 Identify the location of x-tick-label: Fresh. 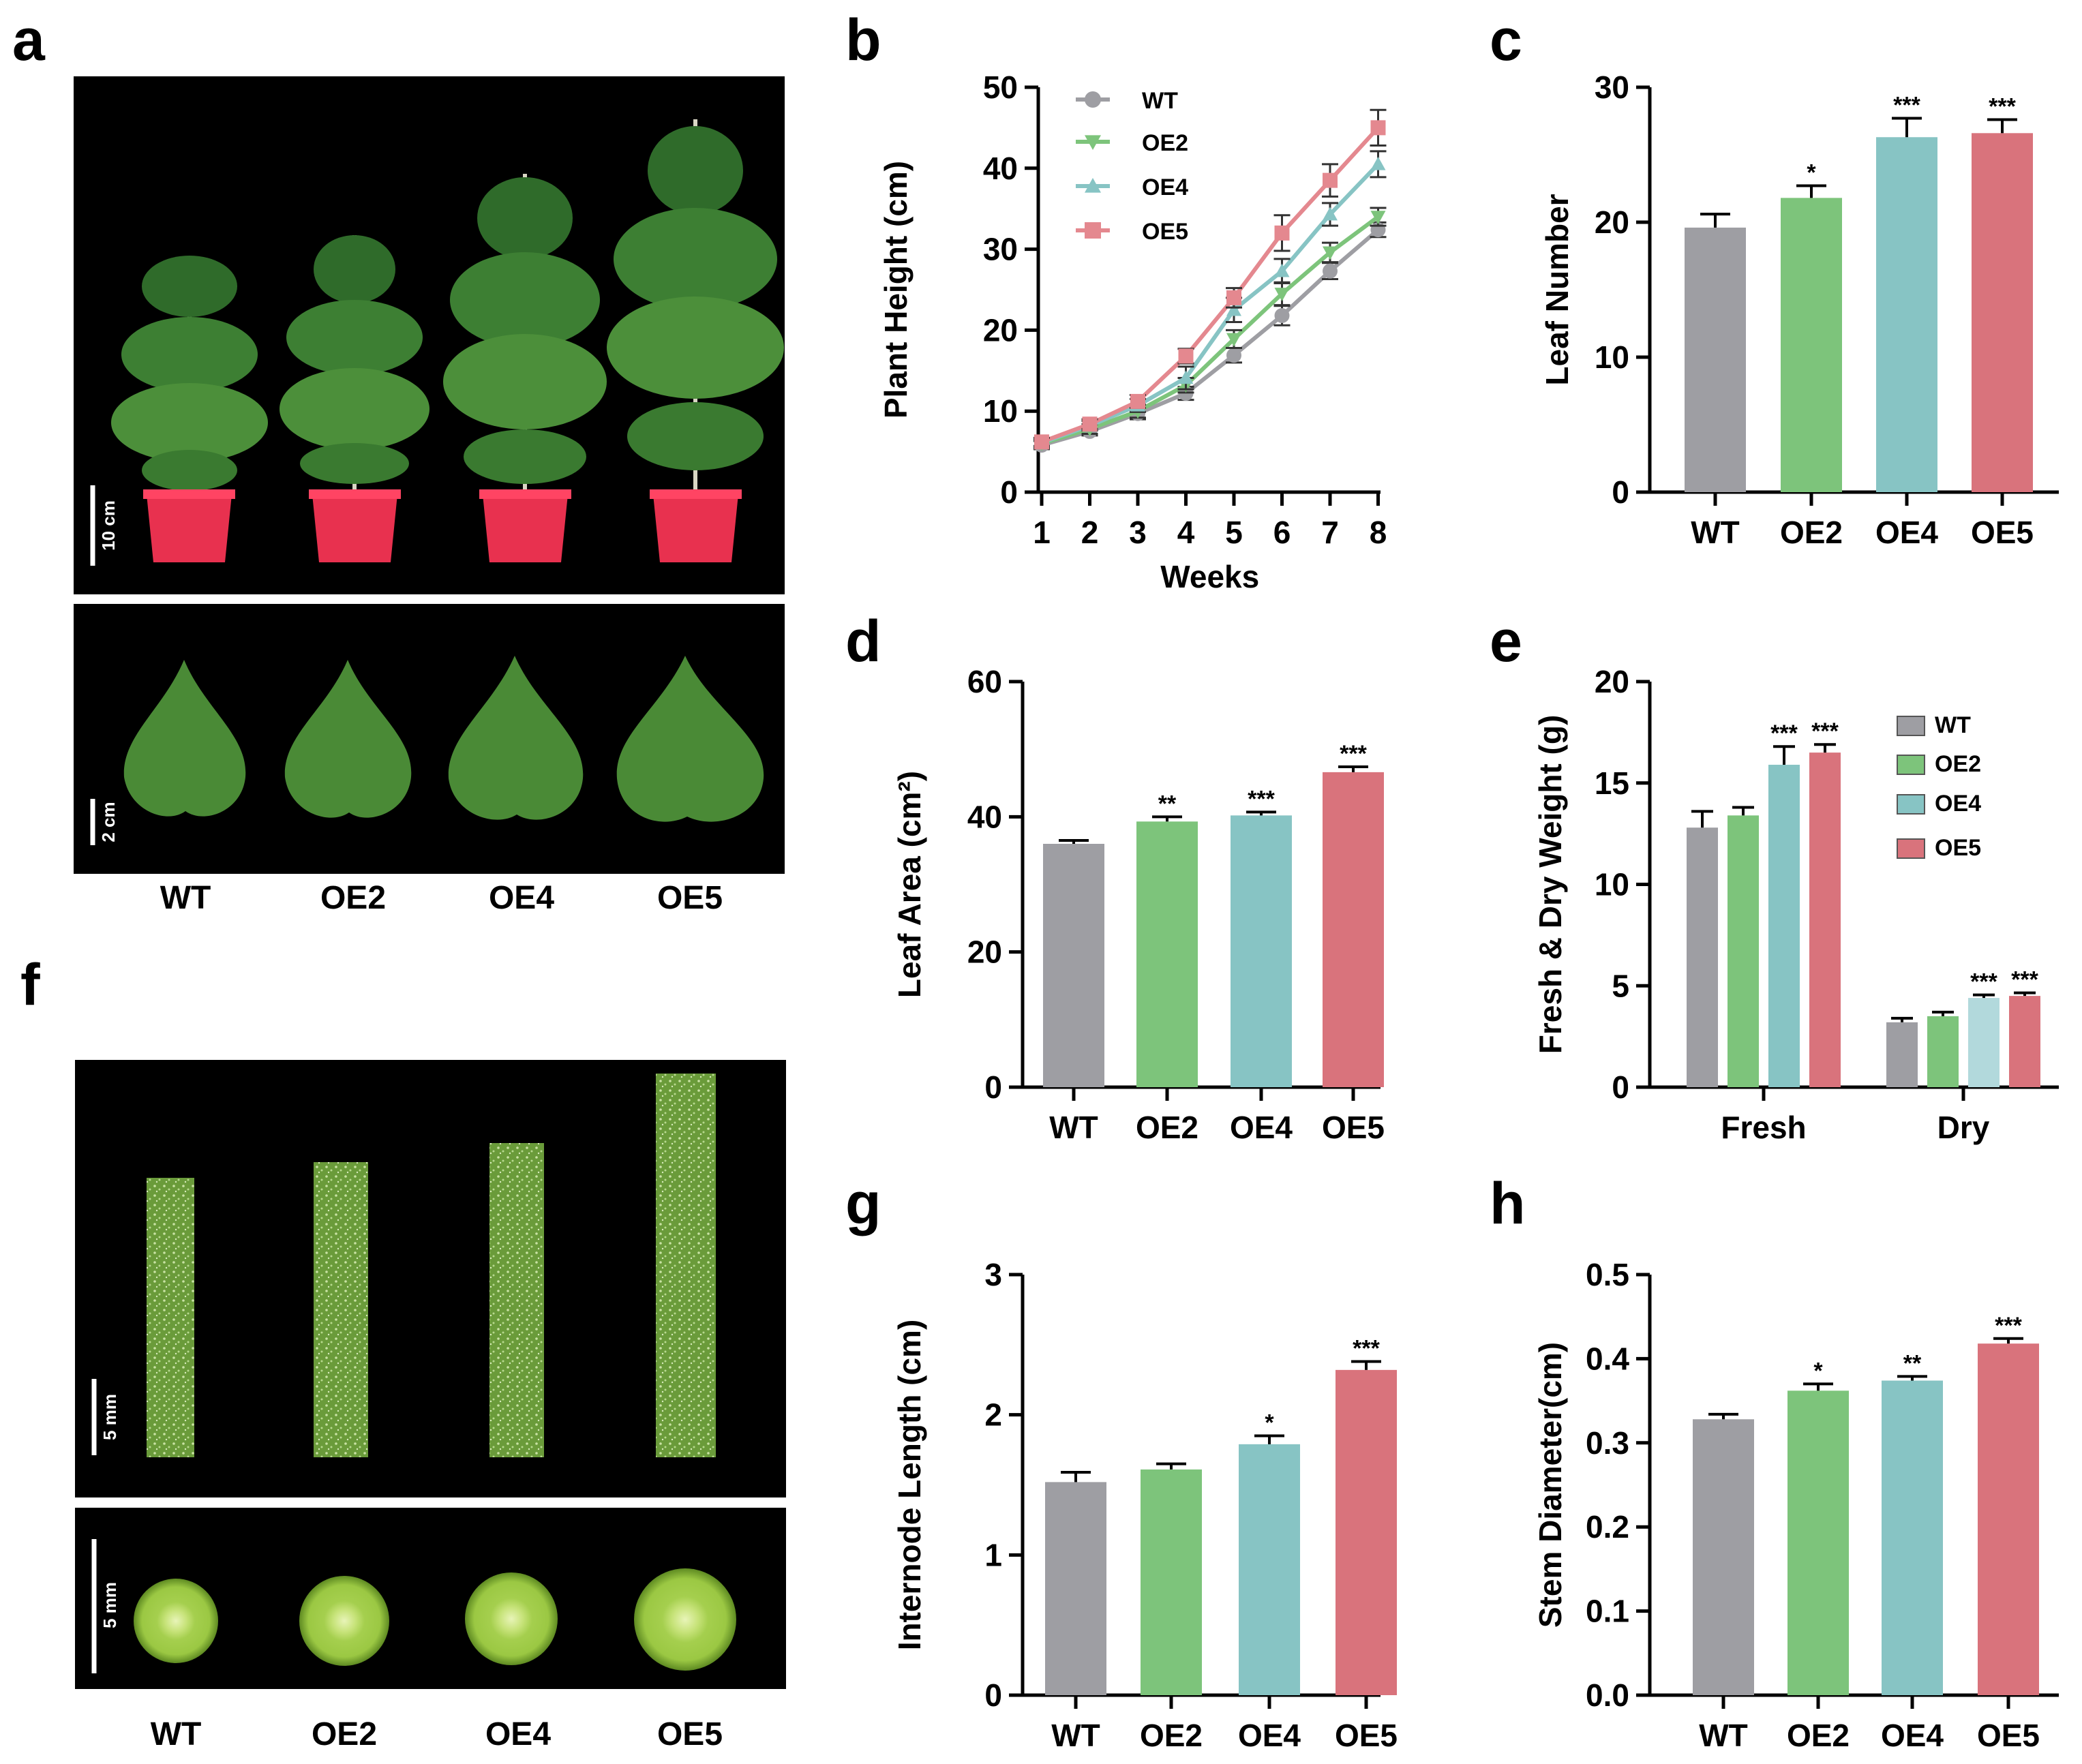
(1763, 1127).